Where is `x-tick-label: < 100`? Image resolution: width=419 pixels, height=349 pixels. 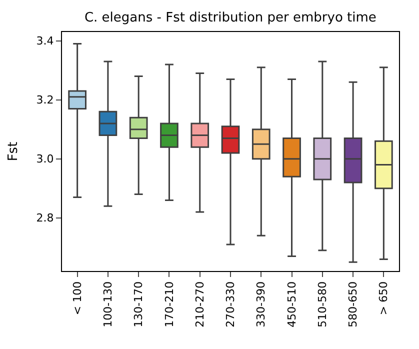 x-tick-label: < 100 is located at coordinates (77, 298).